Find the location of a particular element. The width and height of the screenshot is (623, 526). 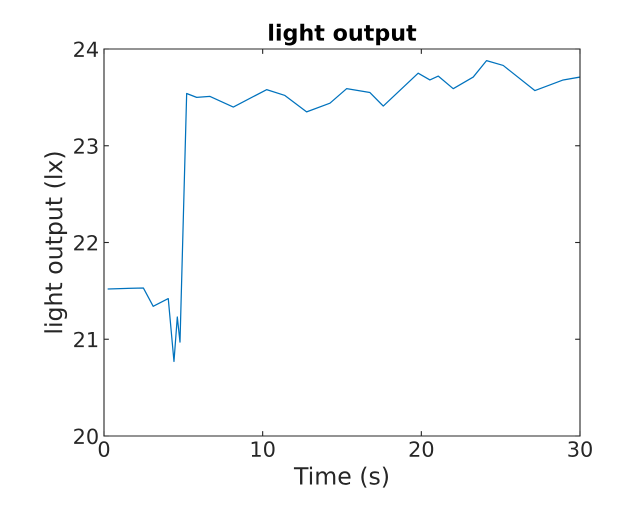

y-tick-label: 22 is located at coordinates (86, 242).